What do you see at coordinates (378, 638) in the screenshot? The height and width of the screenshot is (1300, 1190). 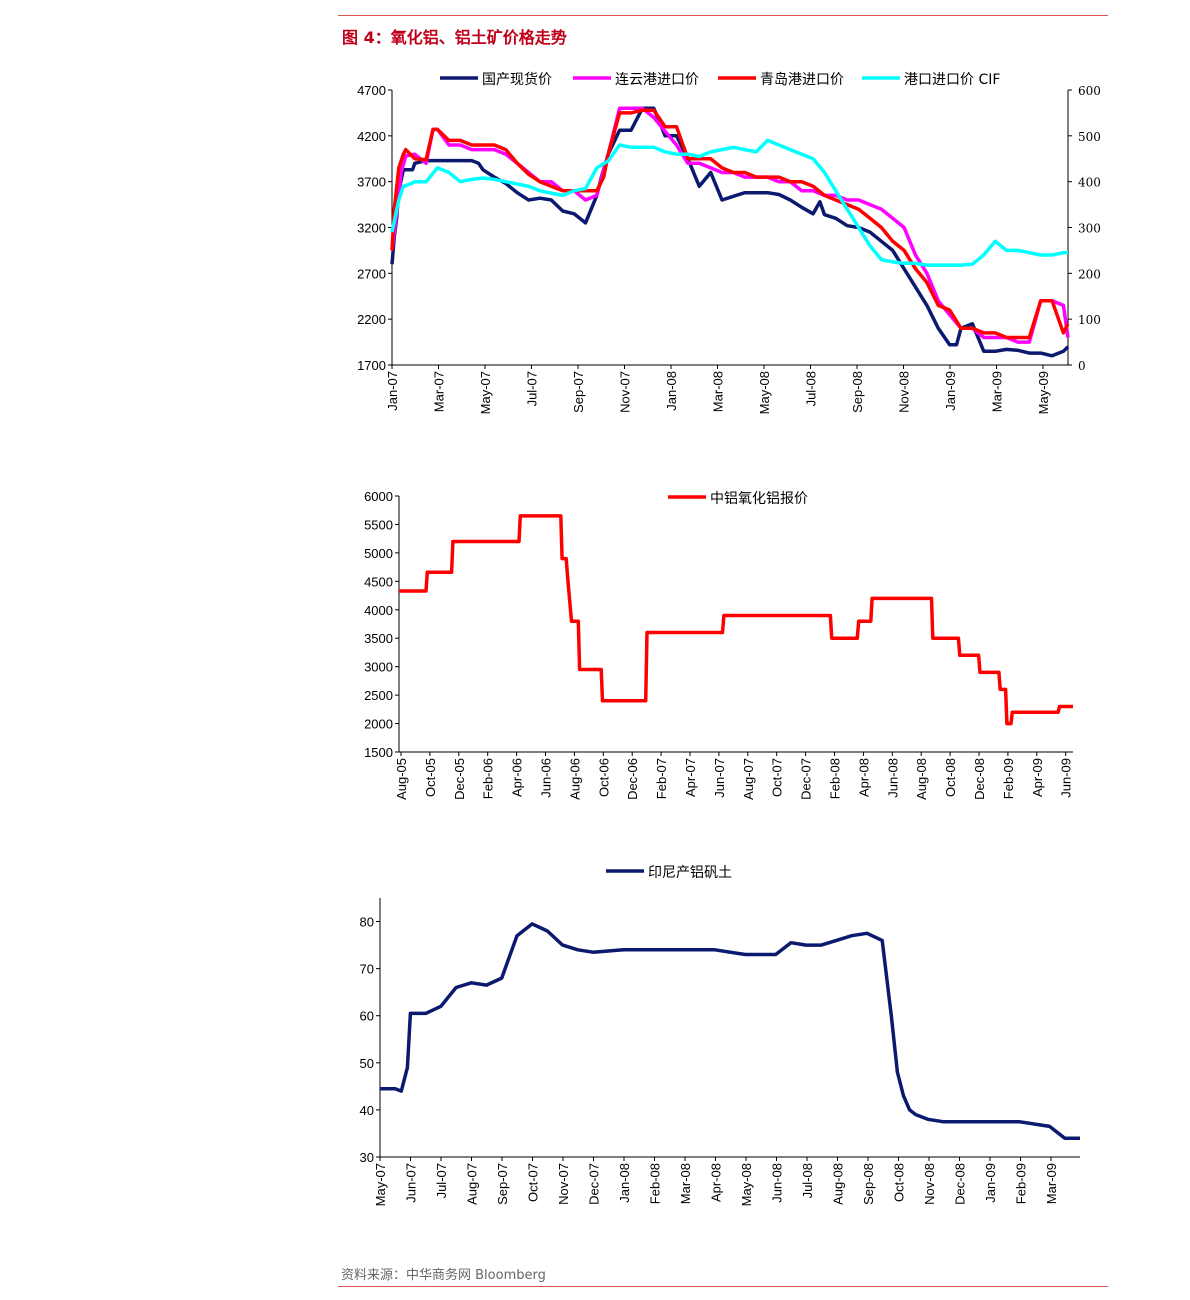 I see `y-tick-label: 3500` at bounding box center [378, 638].